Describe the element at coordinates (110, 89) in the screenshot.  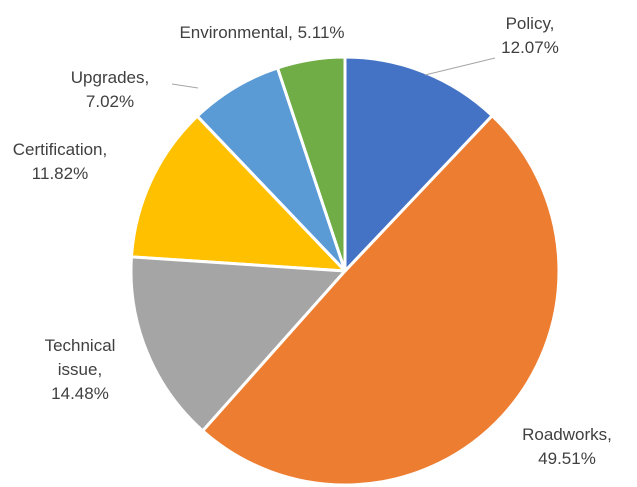
I see `data-label: Upgrades, 7.02%` at that location.